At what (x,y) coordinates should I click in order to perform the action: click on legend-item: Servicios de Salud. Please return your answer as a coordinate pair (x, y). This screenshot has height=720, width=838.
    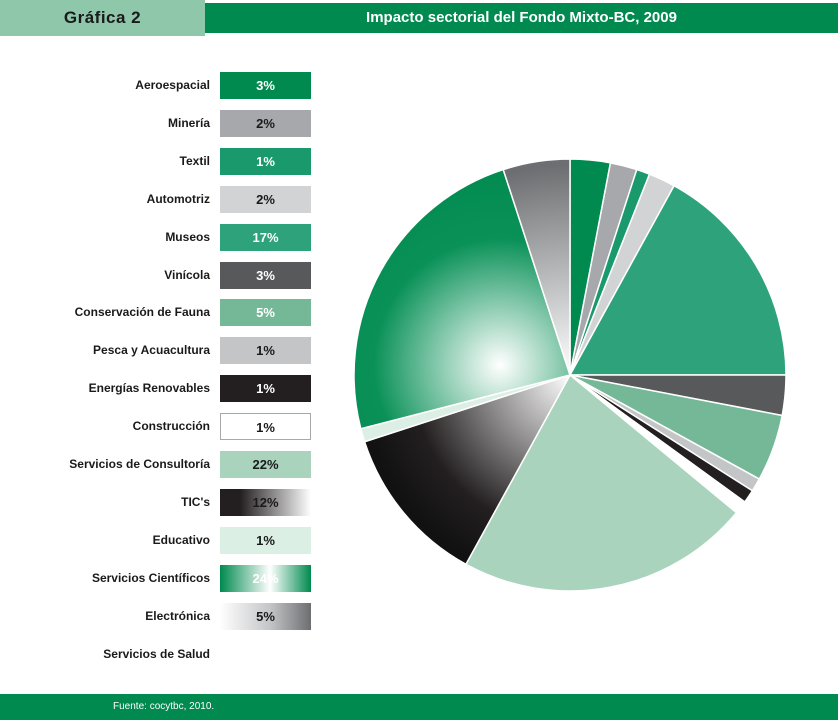
    Looking at the image, I should click on (160, 654).